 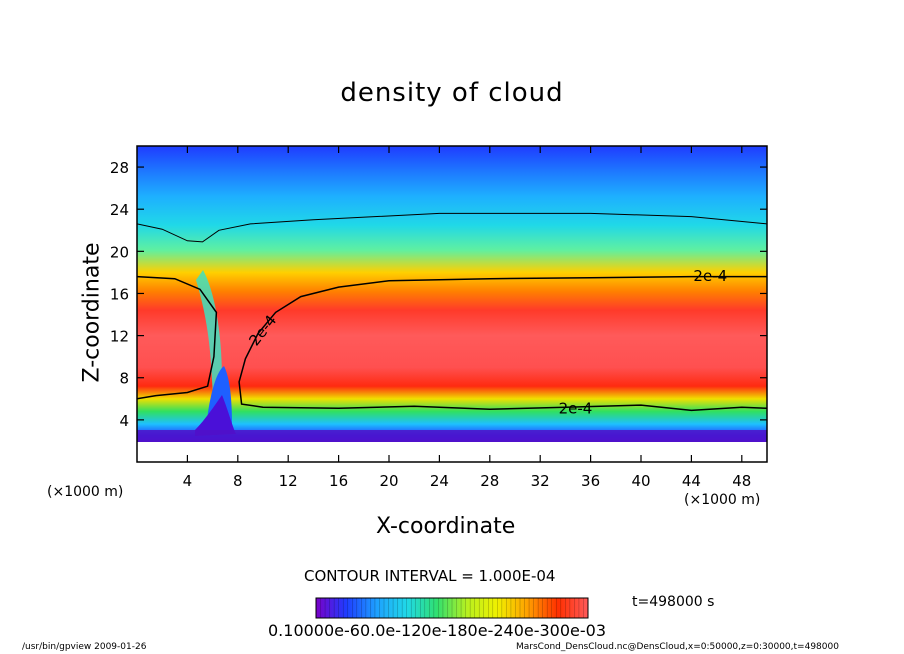 What do you see at coordinates (119, 168) in the screenshot?
I see `y-tick-label: 28` at bounding box center [119, 168].